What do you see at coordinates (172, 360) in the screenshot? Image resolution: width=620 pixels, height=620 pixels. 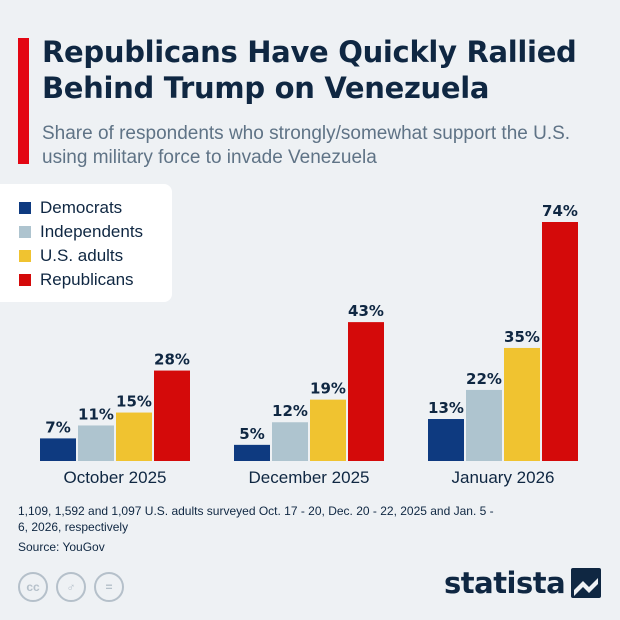 I see `data-label-republicans-october-2025: 28%` at bounding box center [172, 360].